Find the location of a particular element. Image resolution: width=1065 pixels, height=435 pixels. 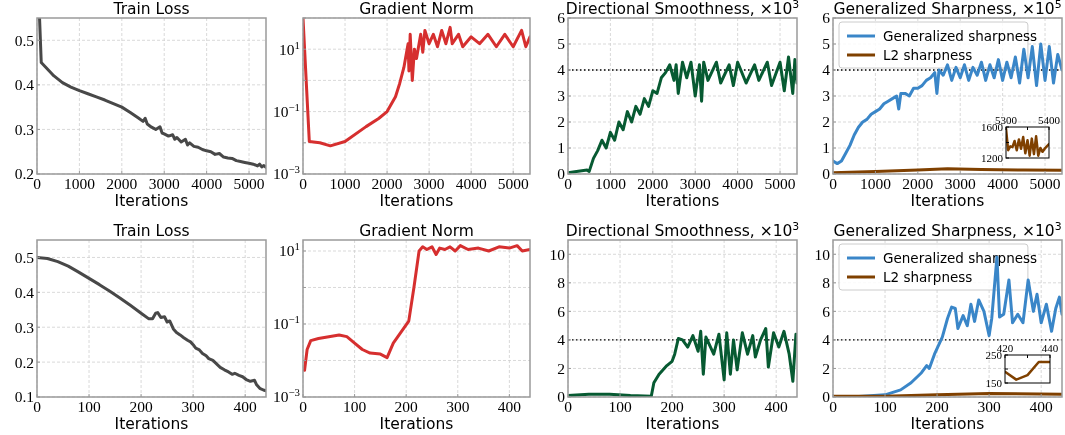

x-tick-label: 440 is located at coordinates (1050, 348).